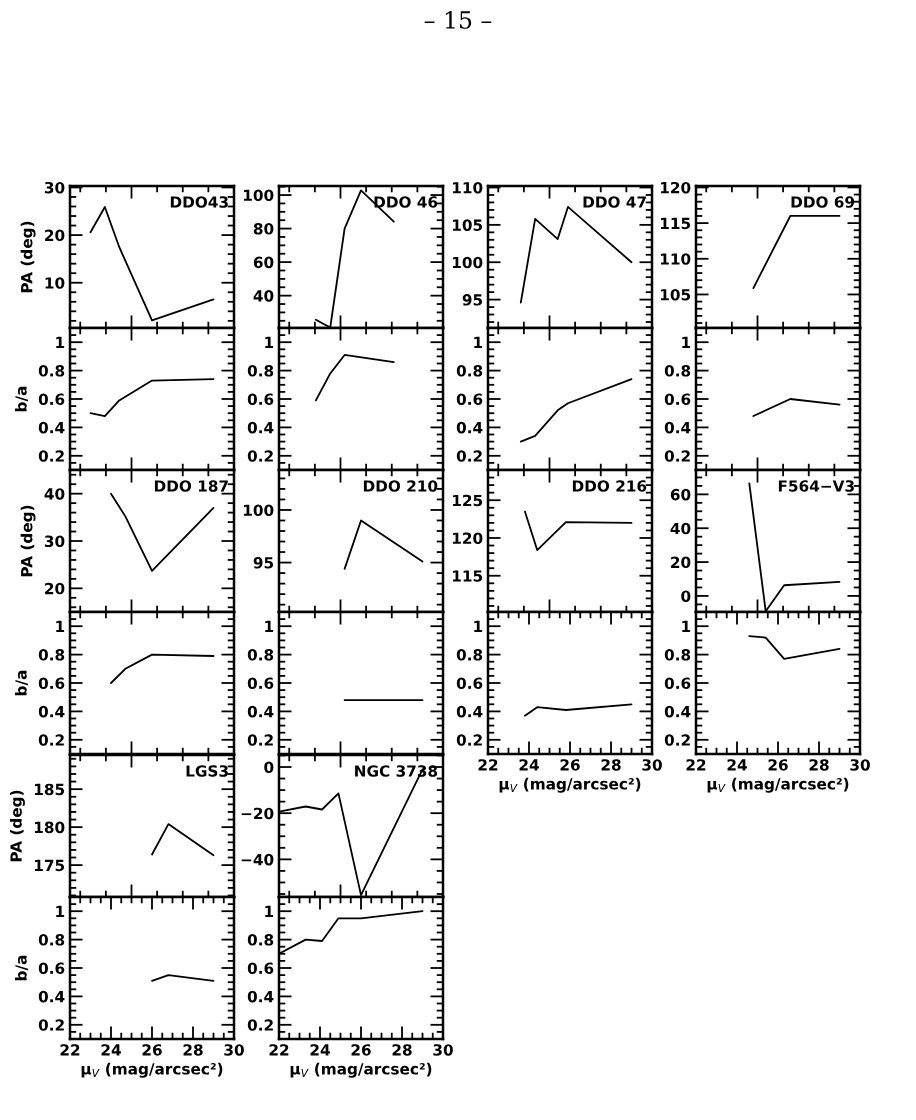 This screenshot has width=916, height=1120. I want to click on y-tick-label: 125, so click(467, 500).